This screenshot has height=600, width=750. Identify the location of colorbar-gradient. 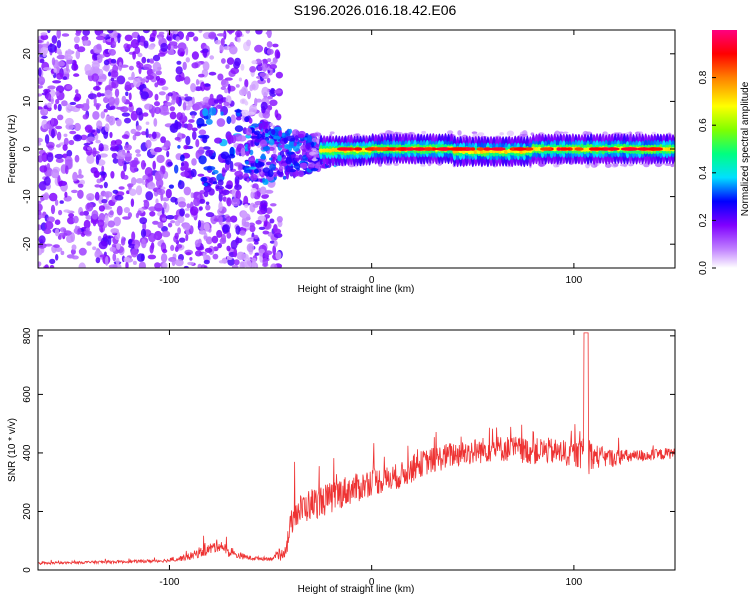
(724, 149).